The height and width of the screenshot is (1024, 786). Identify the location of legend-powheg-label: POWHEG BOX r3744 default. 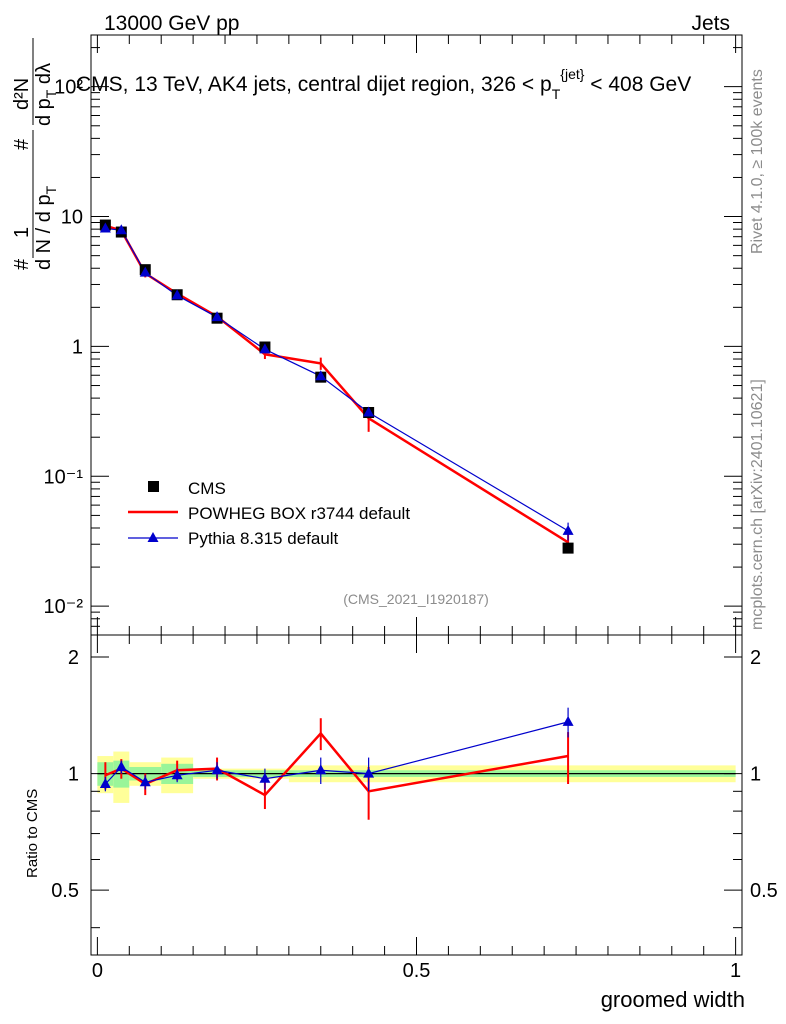
(299, 513).